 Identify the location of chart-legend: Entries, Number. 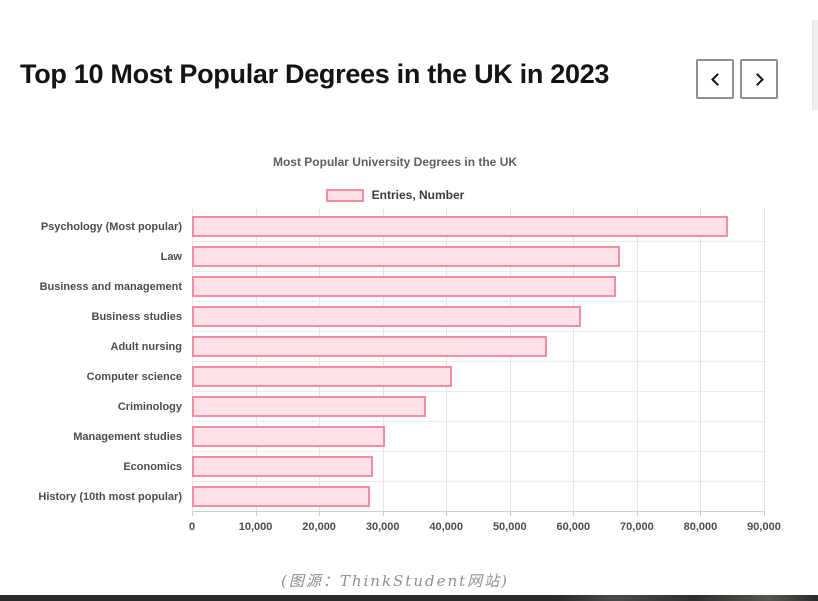
(395, 195).